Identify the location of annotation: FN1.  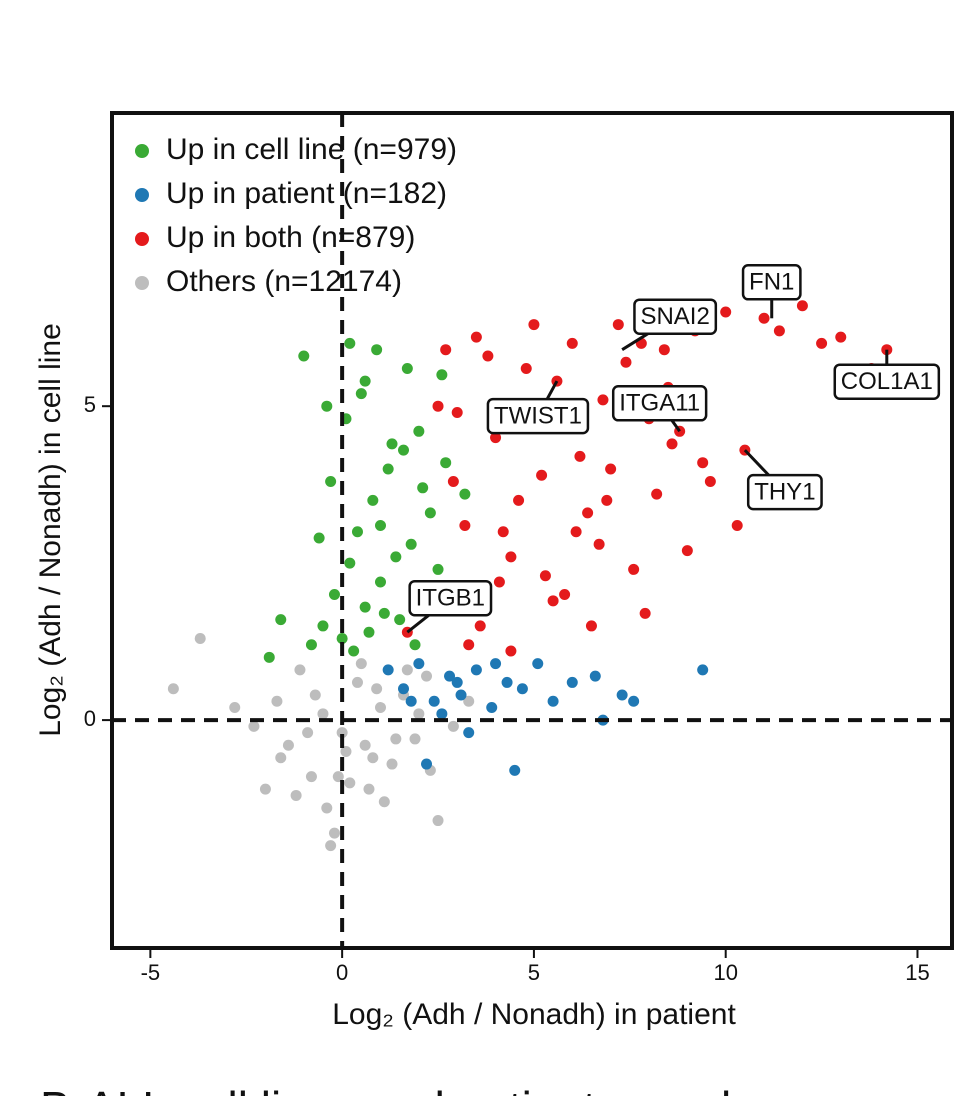
(771, 282).